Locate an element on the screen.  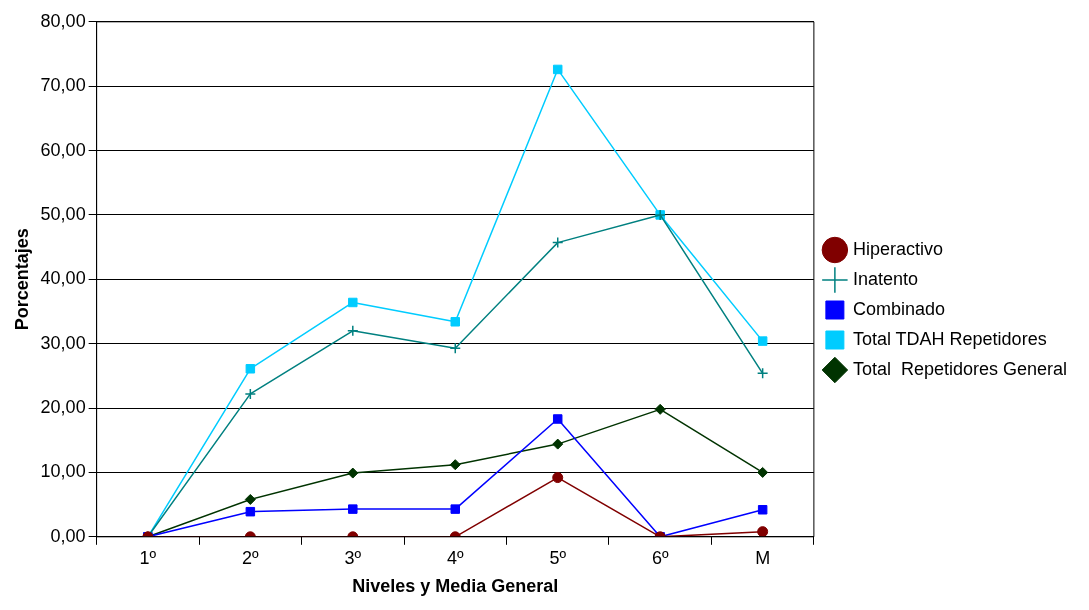
x-tick-label: 3º is located at coordinates (353, 557).